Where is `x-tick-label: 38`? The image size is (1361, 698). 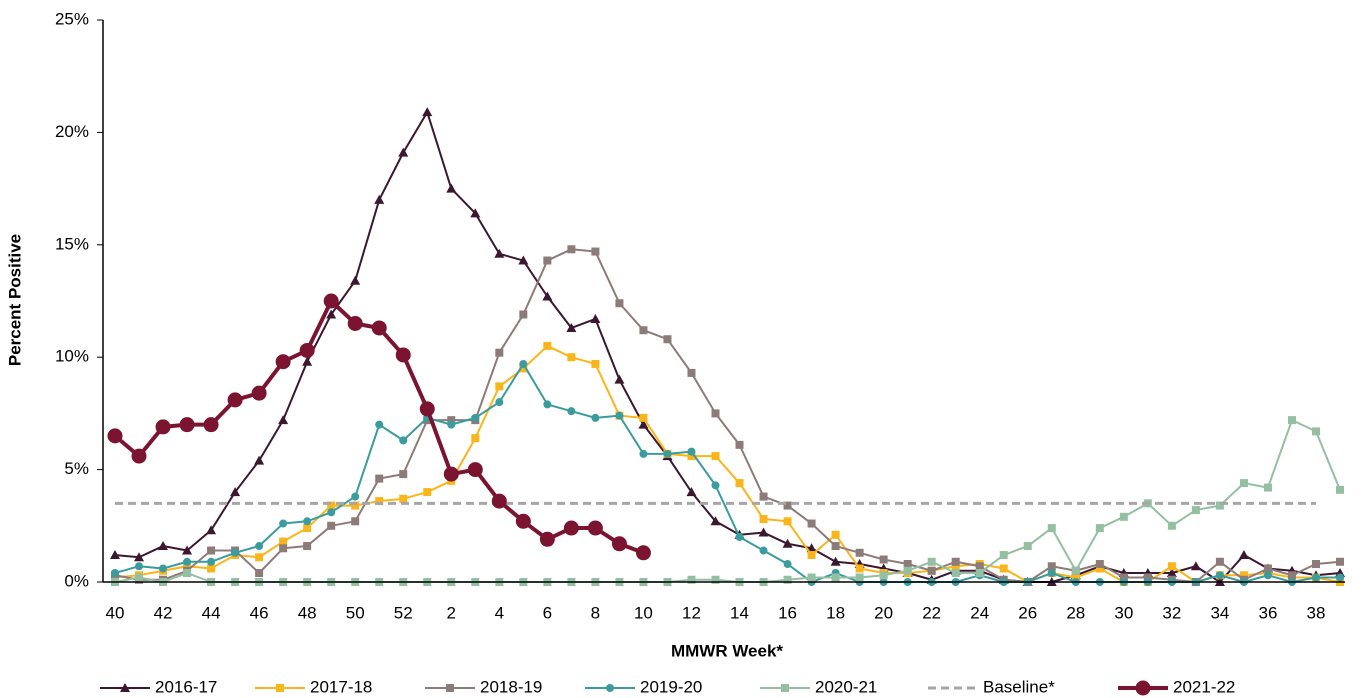
x-tick-label: 38 is located at coordinates (1316, 612).